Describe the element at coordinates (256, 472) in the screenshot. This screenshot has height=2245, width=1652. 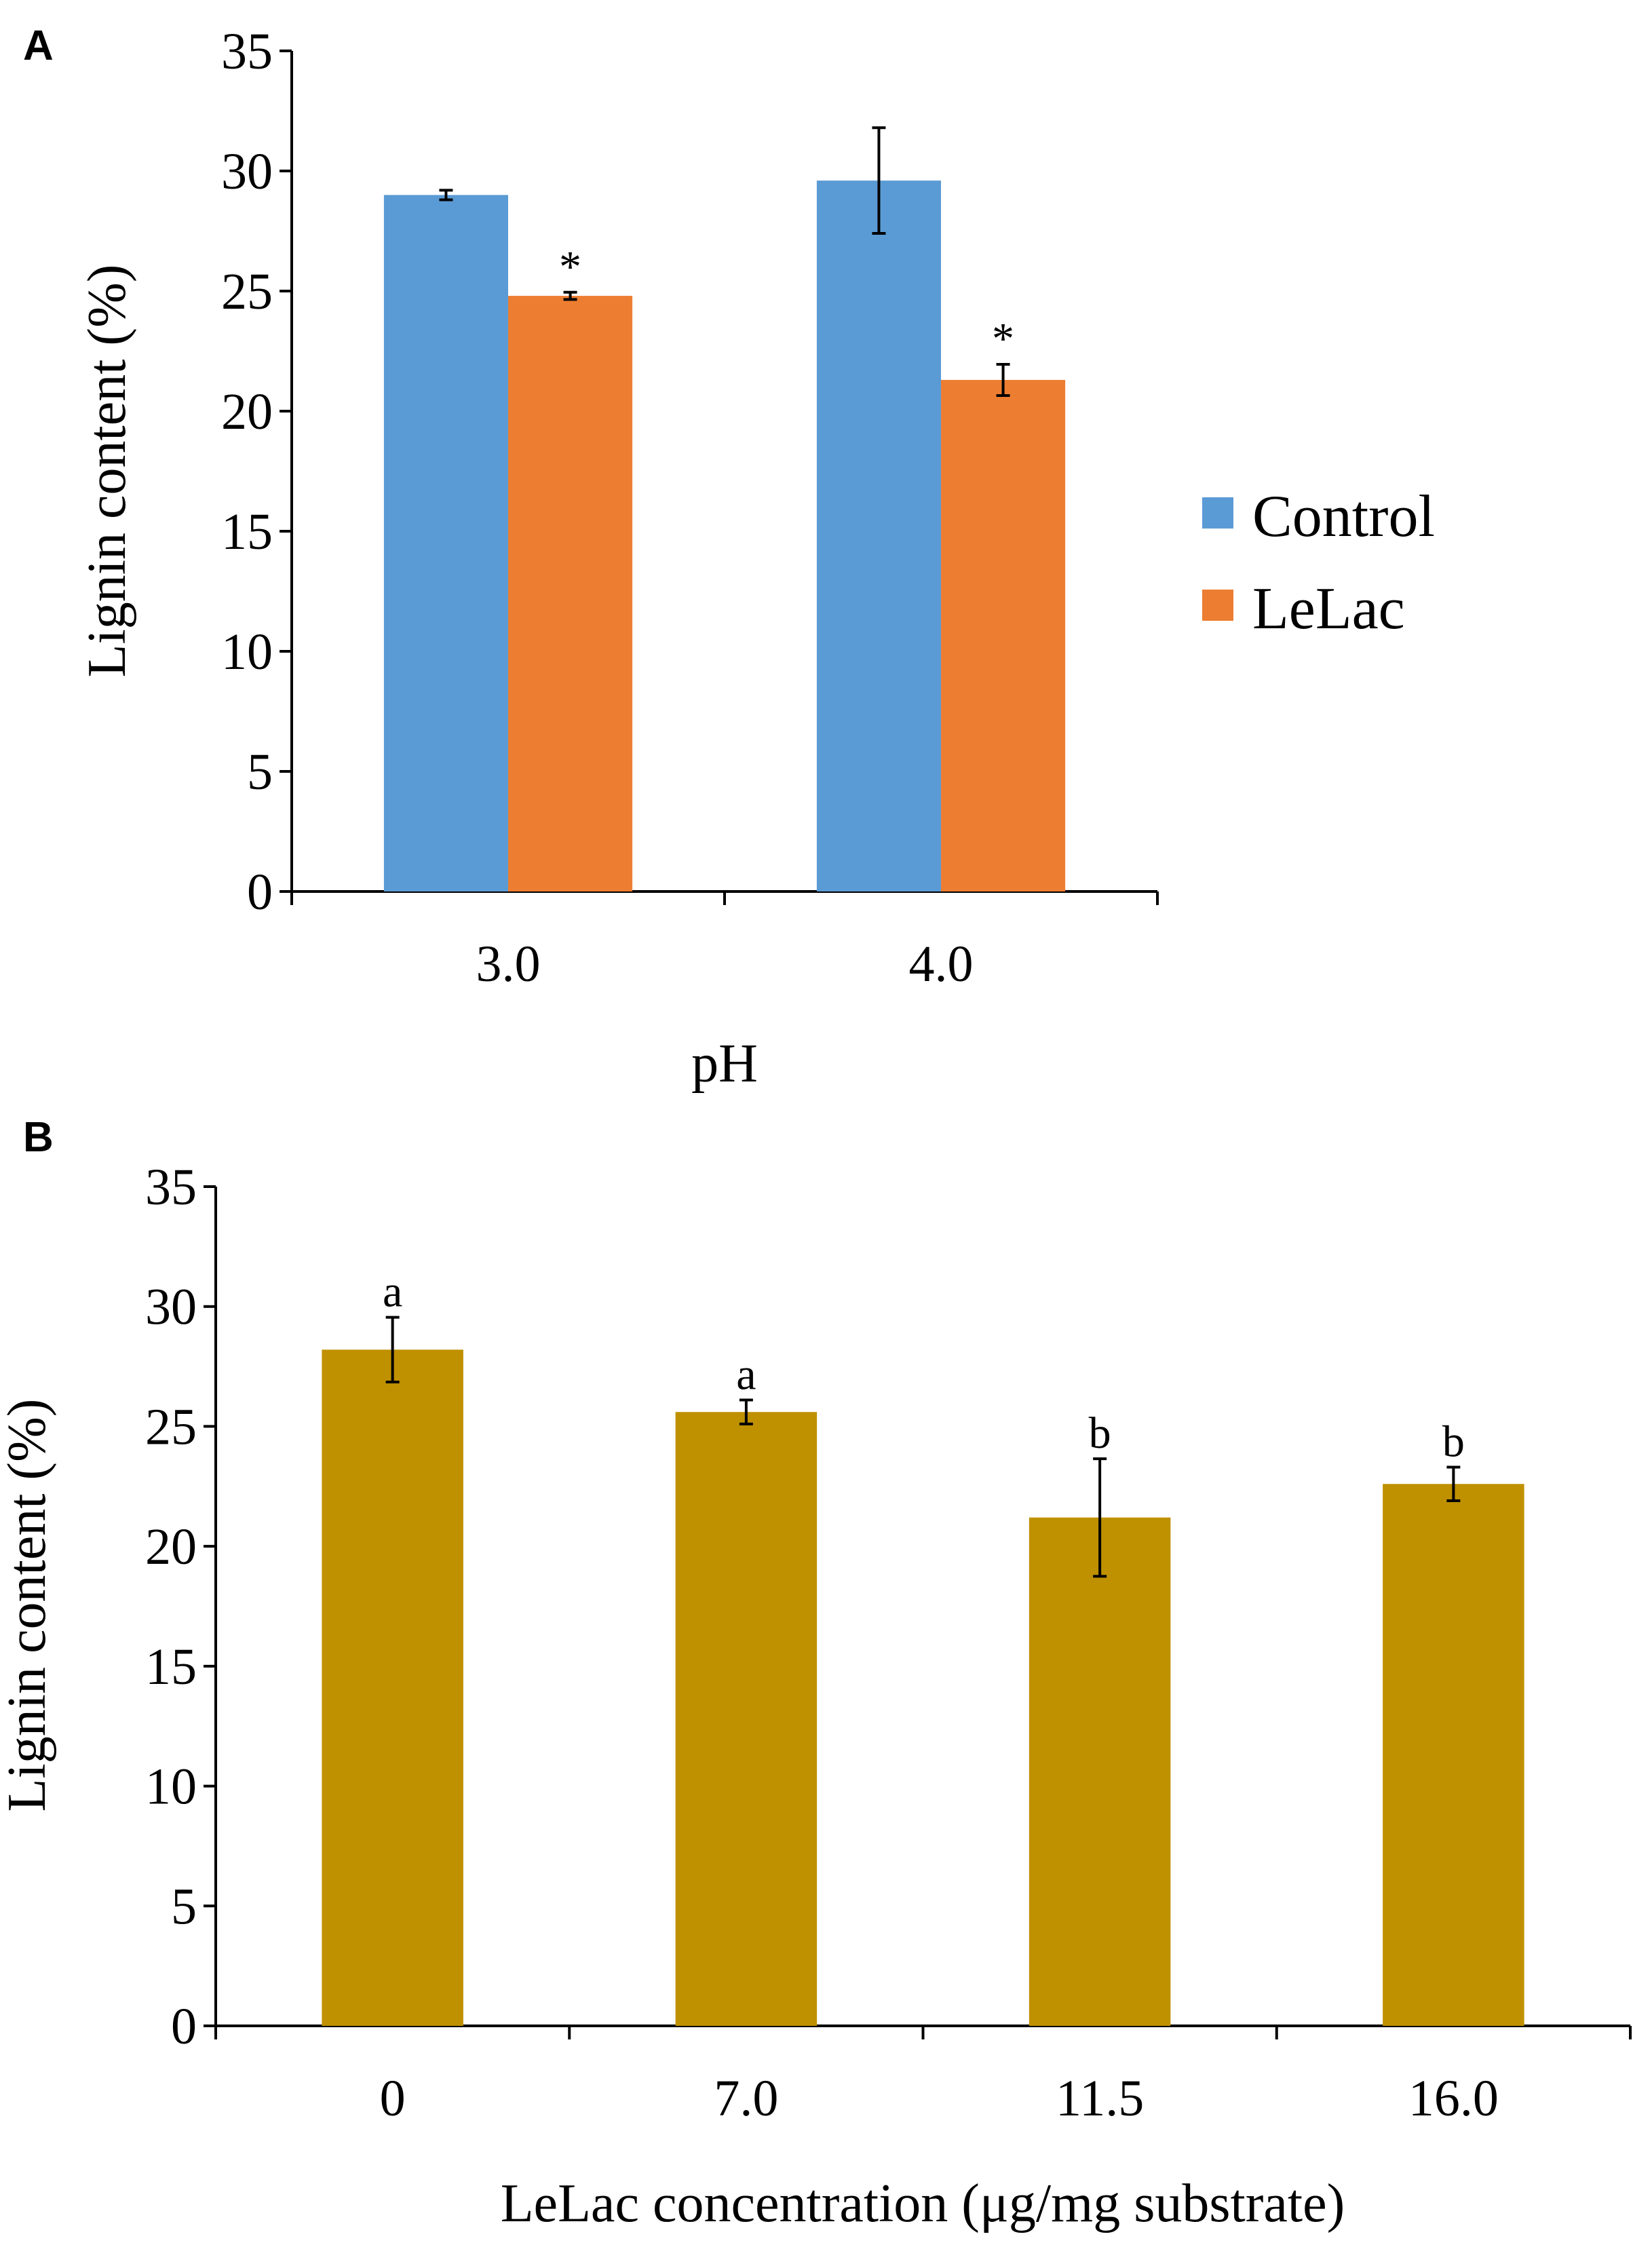
I see `panel-a-y-ticks: 0 5 10 15 20 25 30 35` at that location.